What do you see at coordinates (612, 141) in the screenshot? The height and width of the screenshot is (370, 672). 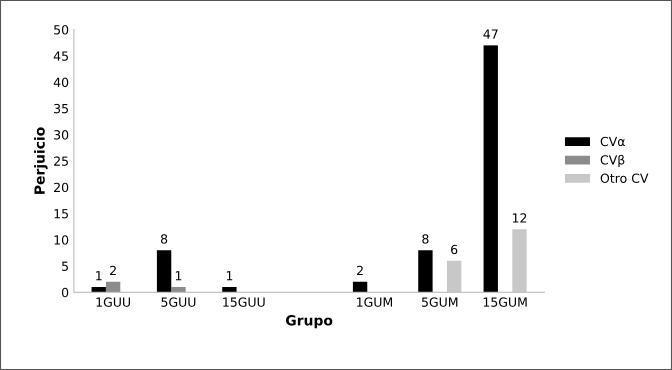 I see `legend-label: CVα` at bounding box center [612, 141].